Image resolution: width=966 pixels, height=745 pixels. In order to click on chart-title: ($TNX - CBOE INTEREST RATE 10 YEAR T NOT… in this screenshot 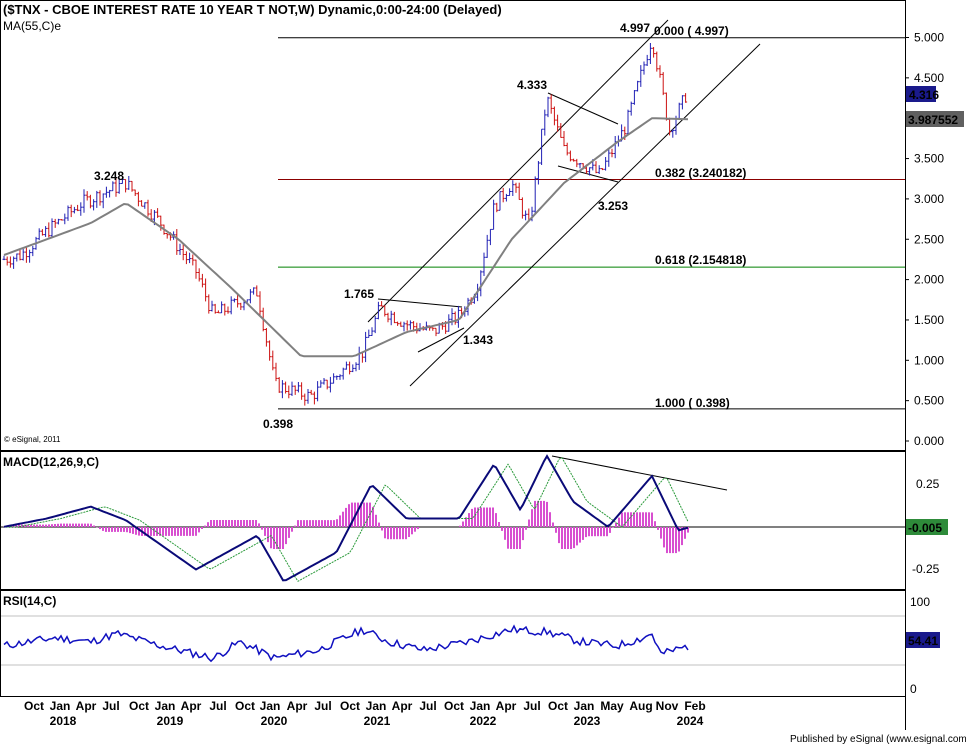, I will do `click(252, 9)`.